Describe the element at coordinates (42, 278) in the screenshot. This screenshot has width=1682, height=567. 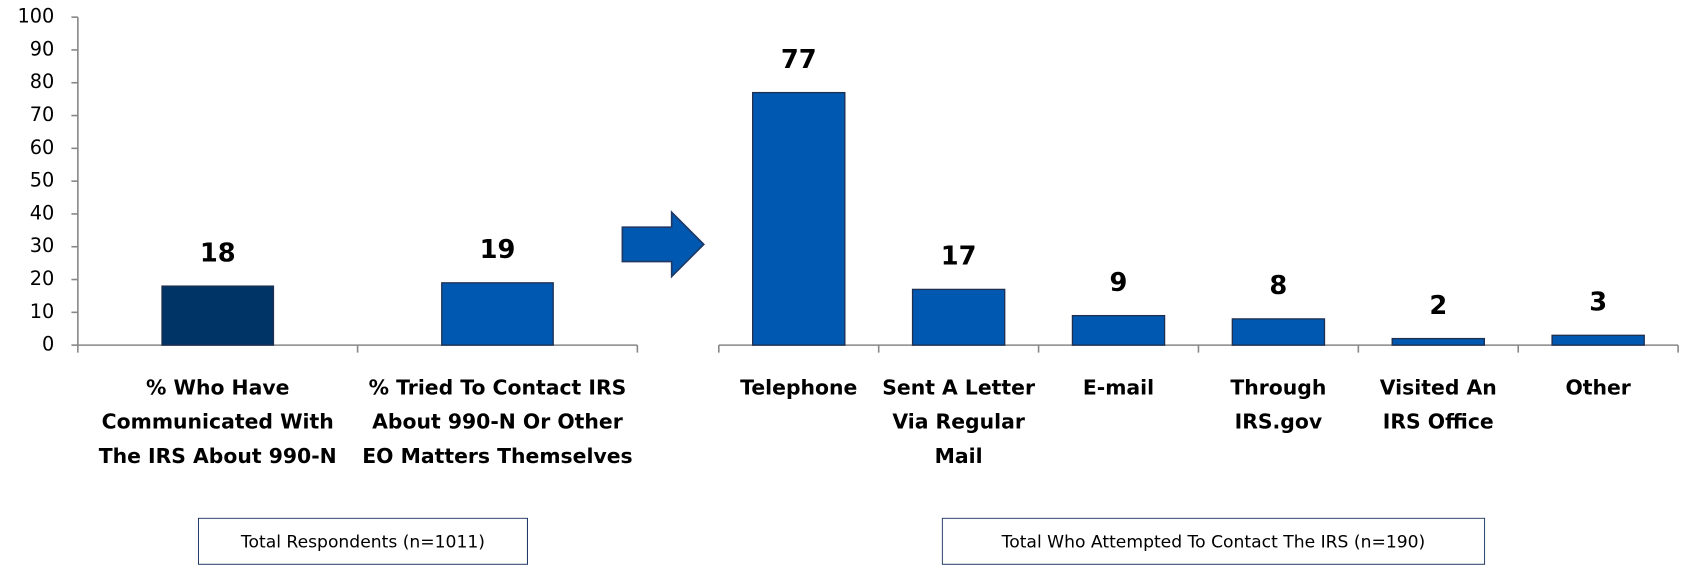
I see `y-tick-label: 20` at that location.